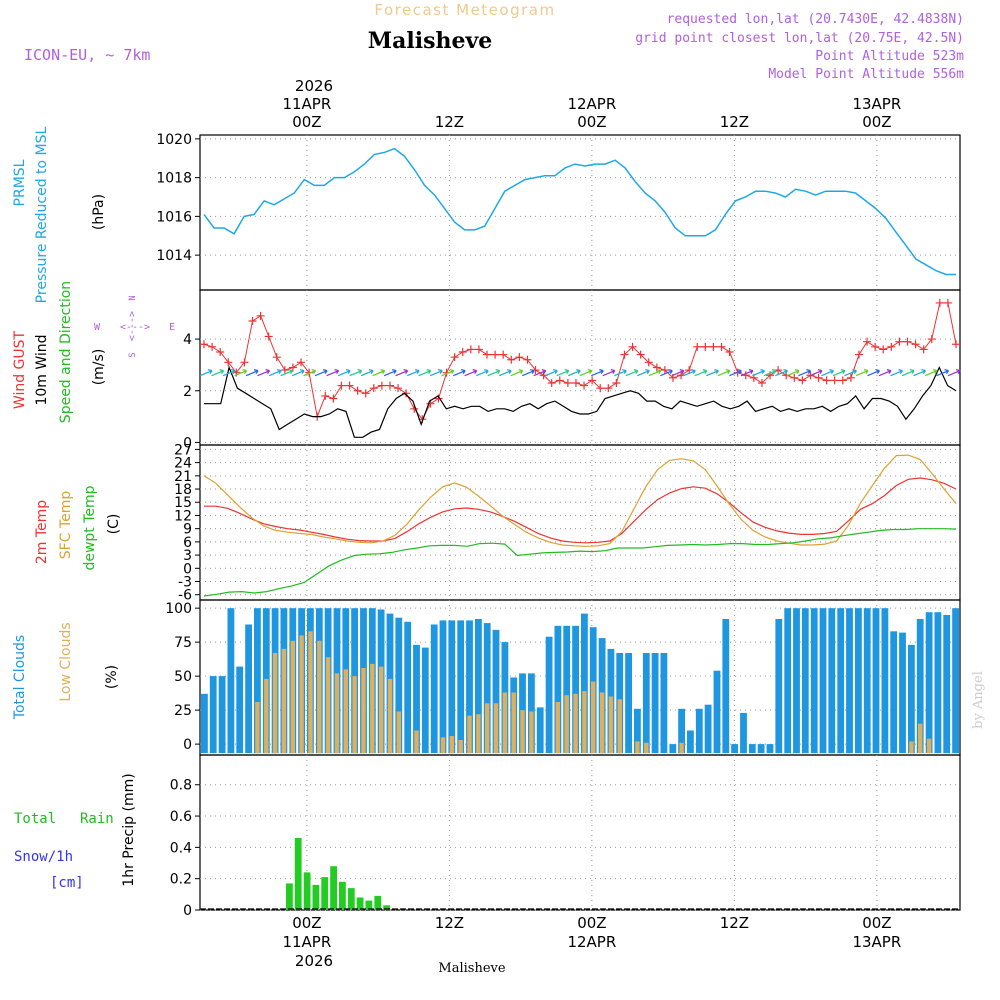  Describe the element at coordinates (306, 923) in the screenshot. I see `bottom-hour-label: 00Z` at that location.